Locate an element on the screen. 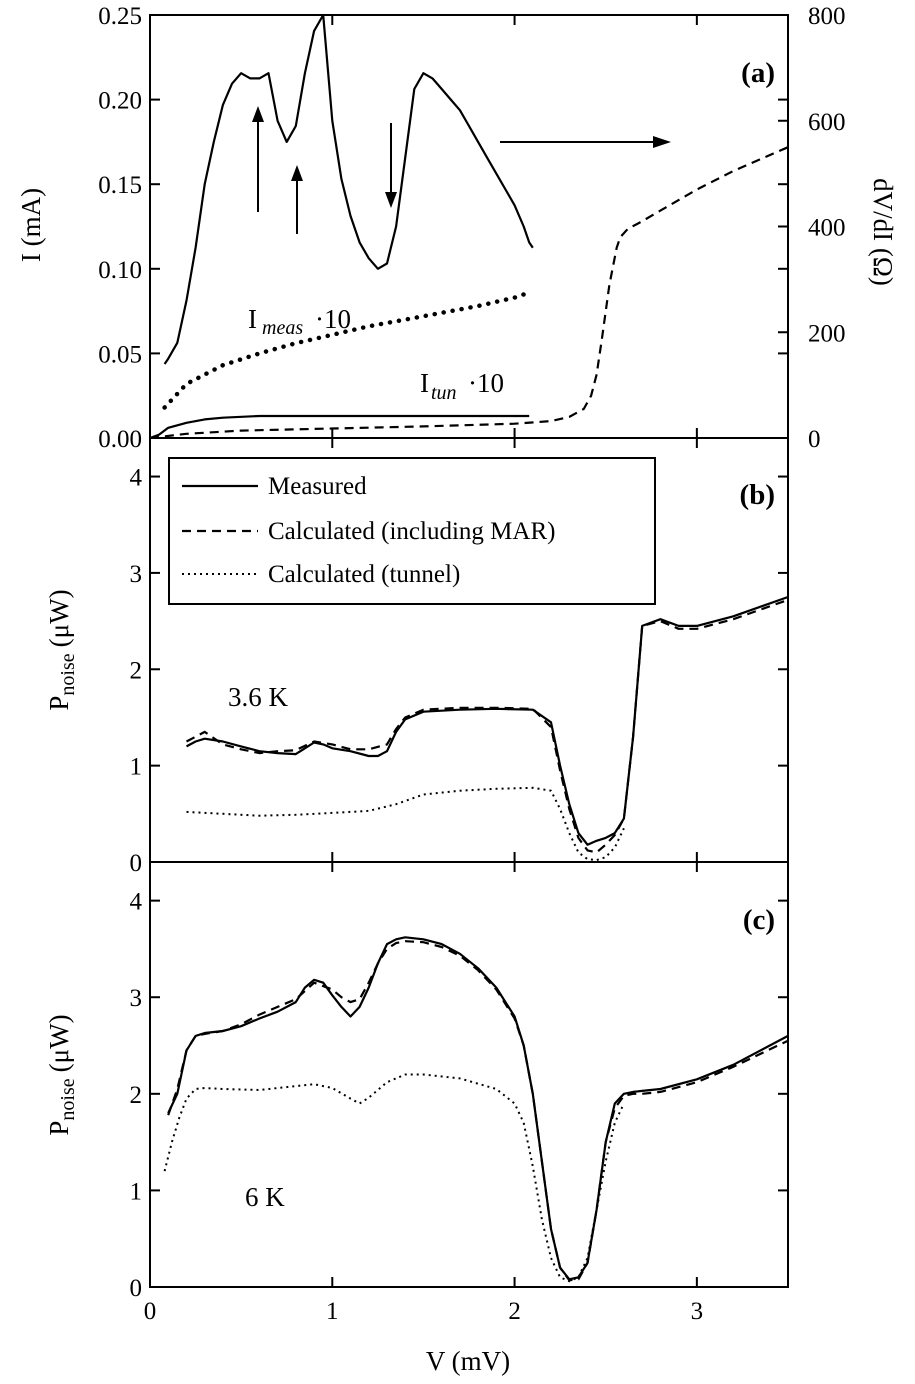 The width and height of the screenshot is (915, 1384). panel-c-y-axis-label: Pnoise (μW) is located at coordinates (61, 1074).